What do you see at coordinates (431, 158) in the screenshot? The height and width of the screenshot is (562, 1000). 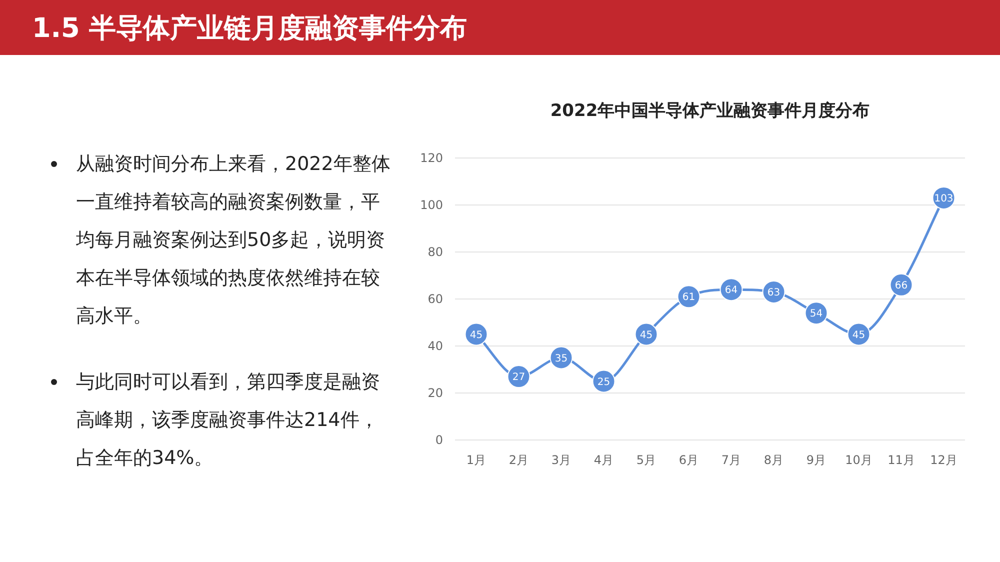 I see `y-tick-label: 120` at bounding box center [431, 158].